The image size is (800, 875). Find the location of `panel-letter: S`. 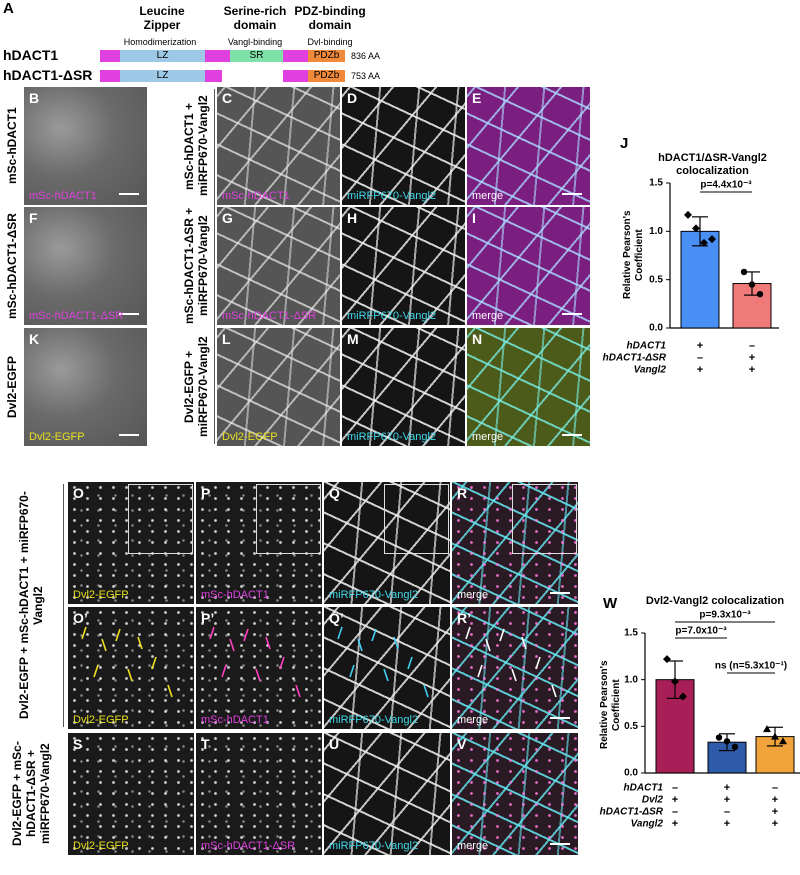

panel-letter: S is located at coordinates (78, 744).